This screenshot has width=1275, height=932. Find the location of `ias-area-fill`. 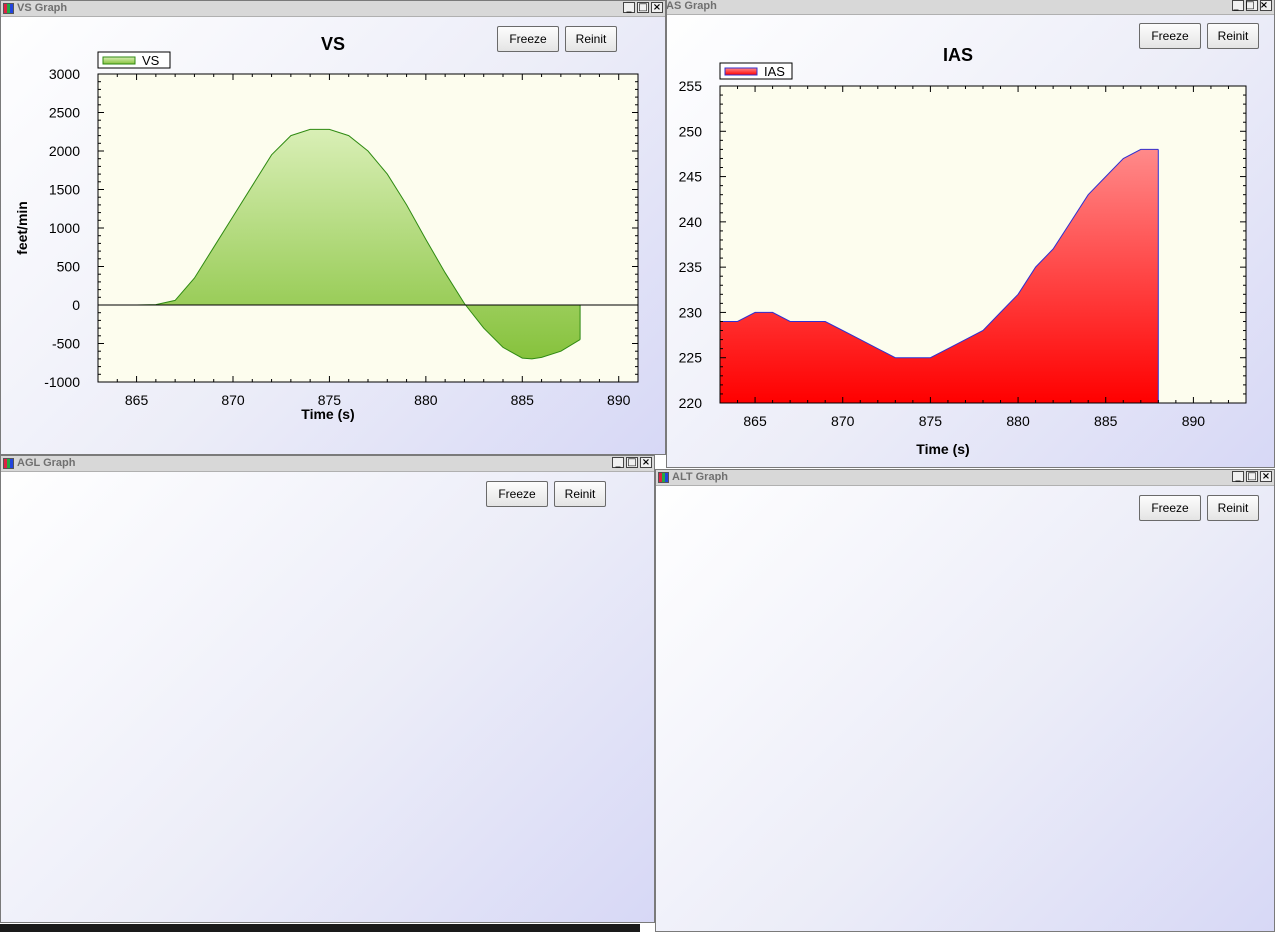

ias-area-fill is located at coordinates (939, 276).